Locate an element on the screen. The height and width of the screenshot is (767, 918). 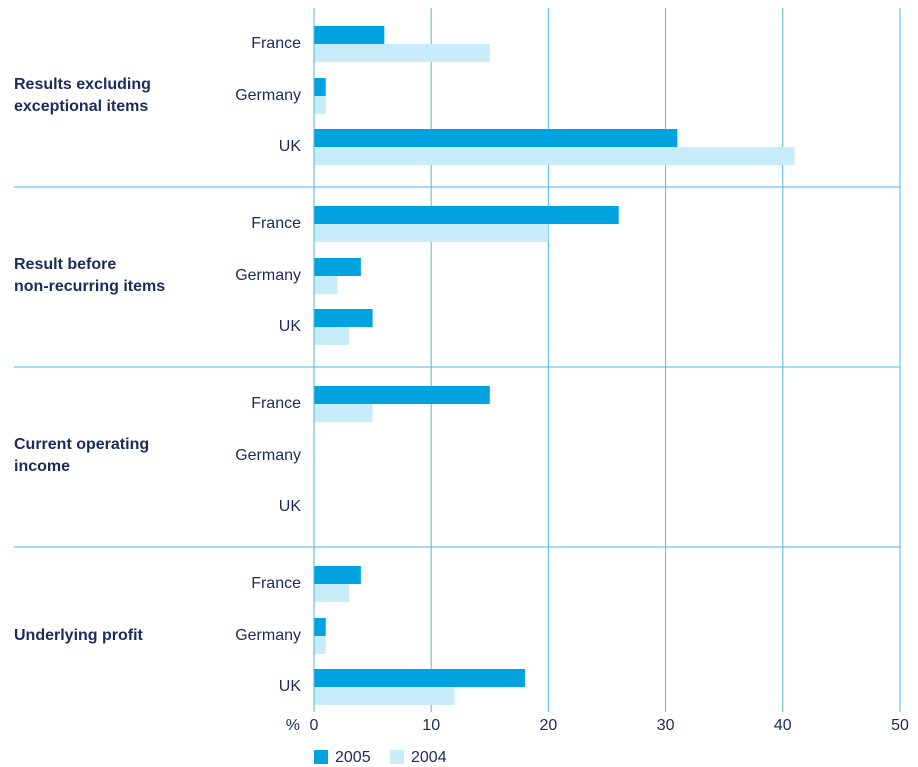
x-tick-label: 40 is located at coordinates (783, 725).